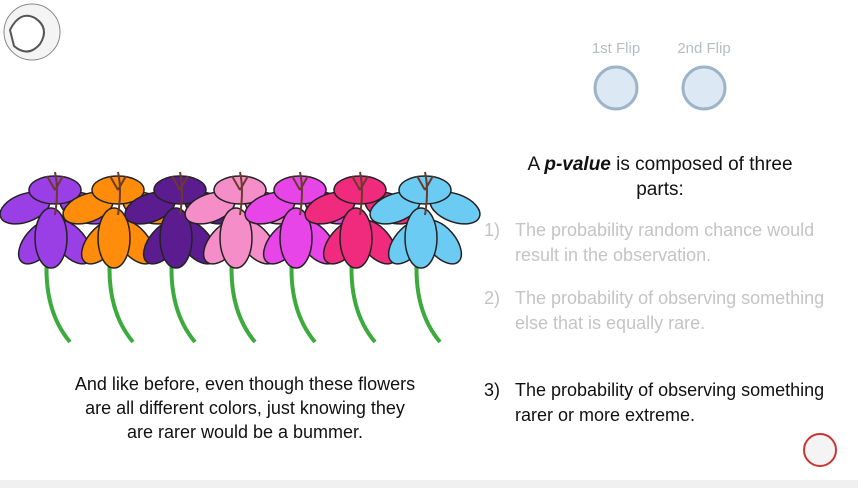 The width and height of the screenshot is (858, 488). What do you see at coordinates (577, 164) in the screenshot?
I see `heading-emphasis: p-value` at bounding box center [577, 164].